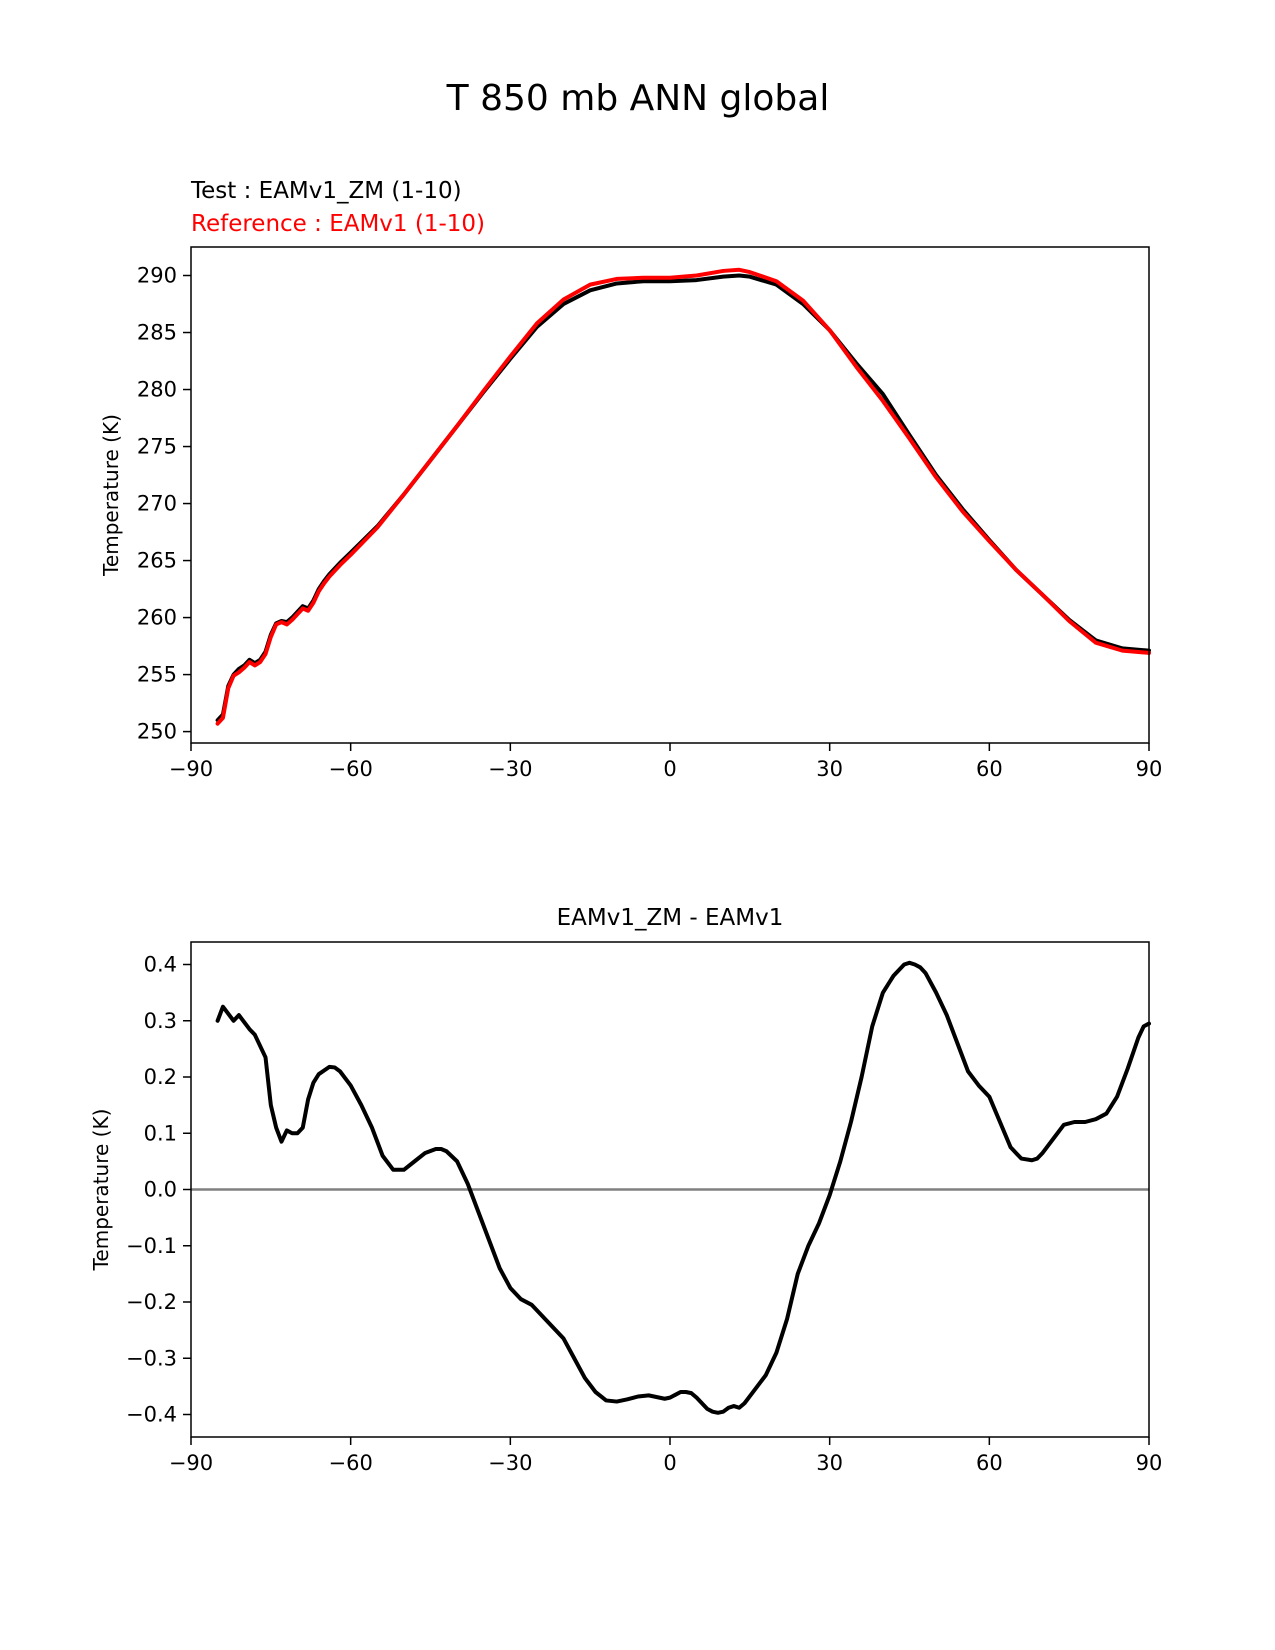 The image size is (1275, 1650). I want to click on bottom-x-tick-label: −90, so click(191, 1463).